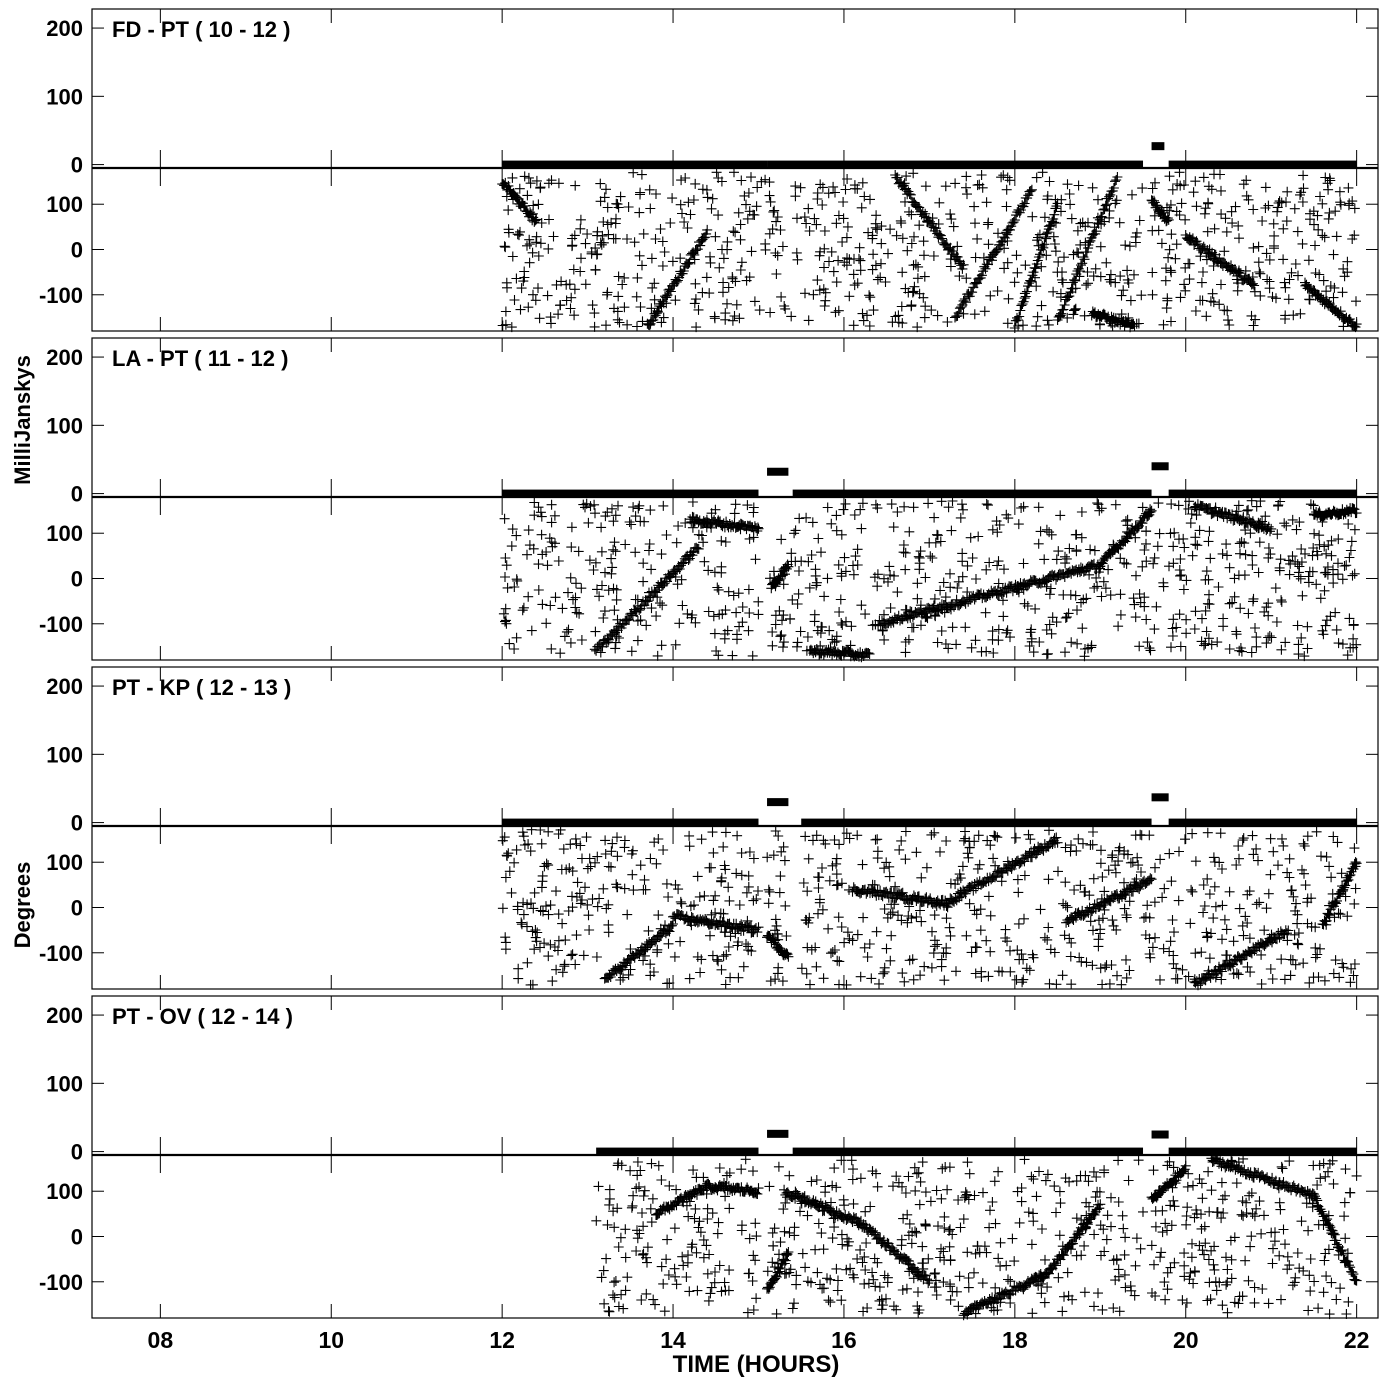 The height and width of the screenshot is (1379, 1381). What do you see at coordinates (844, 1340) in the screenshot?
I see `x-tick-label: 16` at bounding box center [844, 1340].